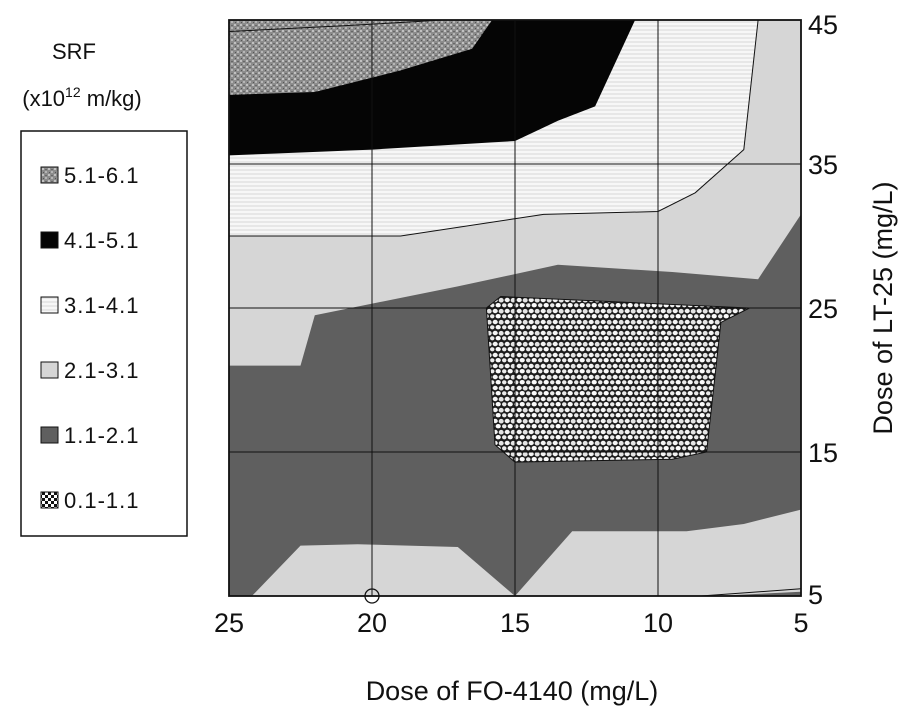 The width and height of the screenshot is (909, 713). Describe the element at coordinates (43, 98) in the screenshot. I see `legend-unit-prefix: (x10` at that location.